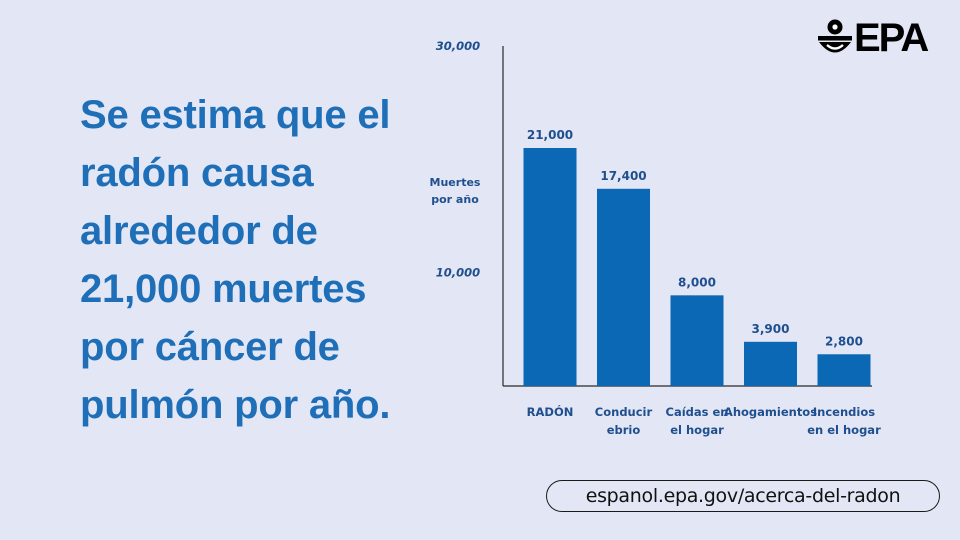  I want to click on logo-text: EPA, so click(891, 38).